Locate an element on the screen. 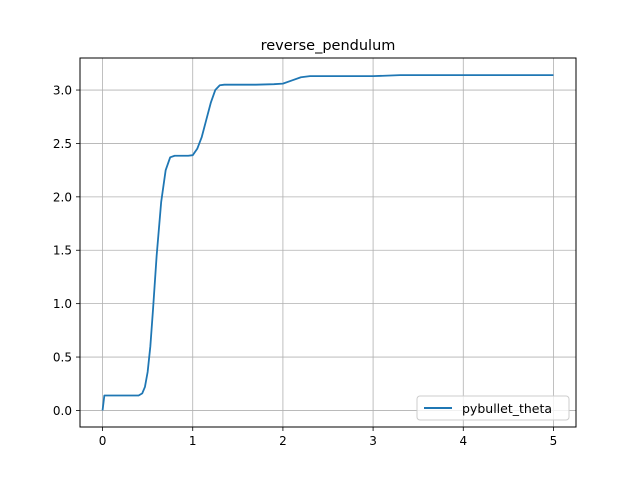 The width and height of the screenshot is (640, 480). x-tick-label: 3 is located at coordinates (373, 441).